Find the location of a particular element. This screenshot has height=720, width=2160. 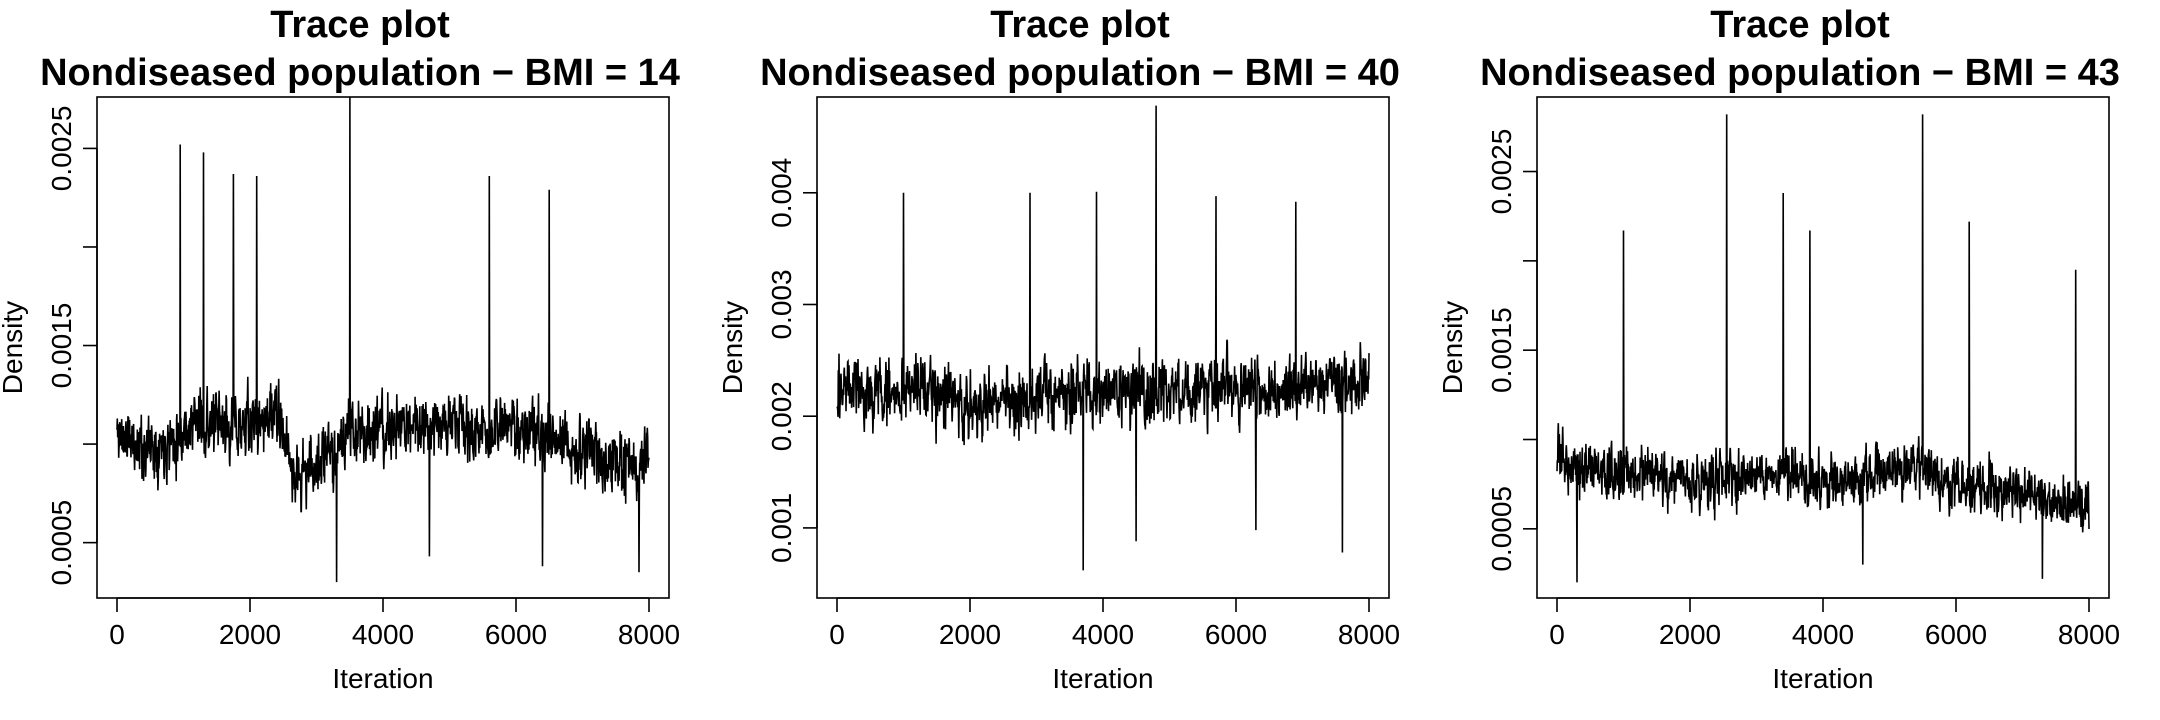

y-tick-label: 0.004 is located at coordinates (781, 193).